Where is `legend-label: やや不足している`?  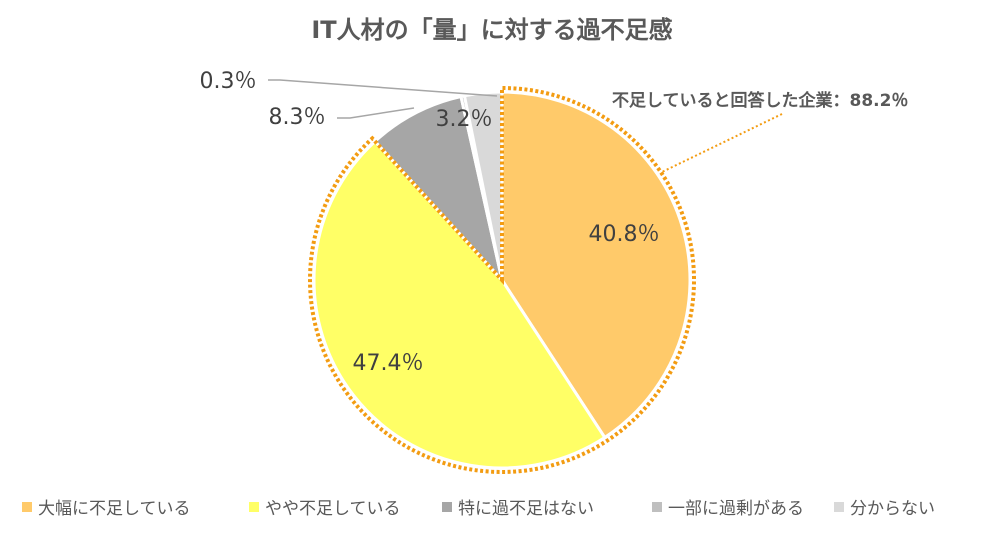 legend-label: やや不足している is located at coordinates (333, 509).